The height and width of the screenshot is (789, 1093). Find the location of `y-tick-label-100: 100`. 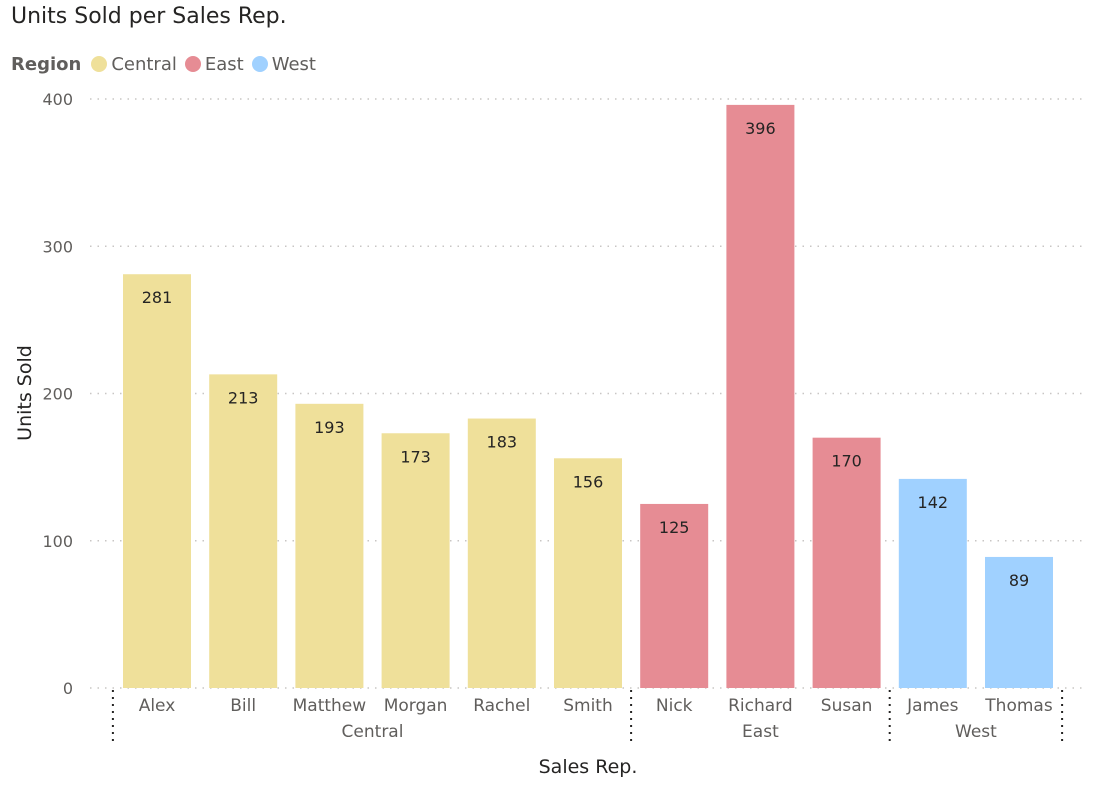

y-tick-label-100: 100 is located at coordinates (57, 541).